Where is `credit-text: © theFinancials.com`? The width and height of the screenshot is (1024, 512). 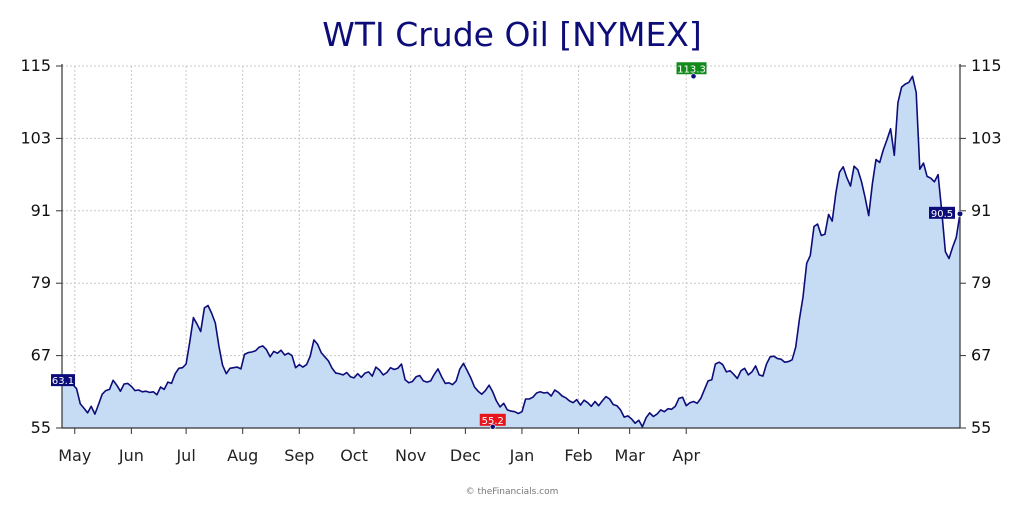
credit-text: © theFinancials.com is located at coordinates (512, 492).